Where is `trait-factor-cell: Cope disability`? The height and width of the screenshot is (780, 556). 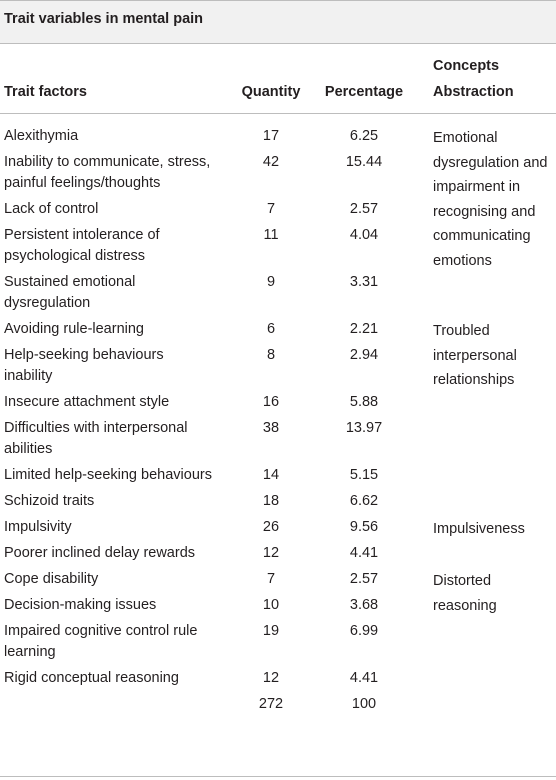 trait-factor-cell: Cope disability is located at coordinates (51, 579).